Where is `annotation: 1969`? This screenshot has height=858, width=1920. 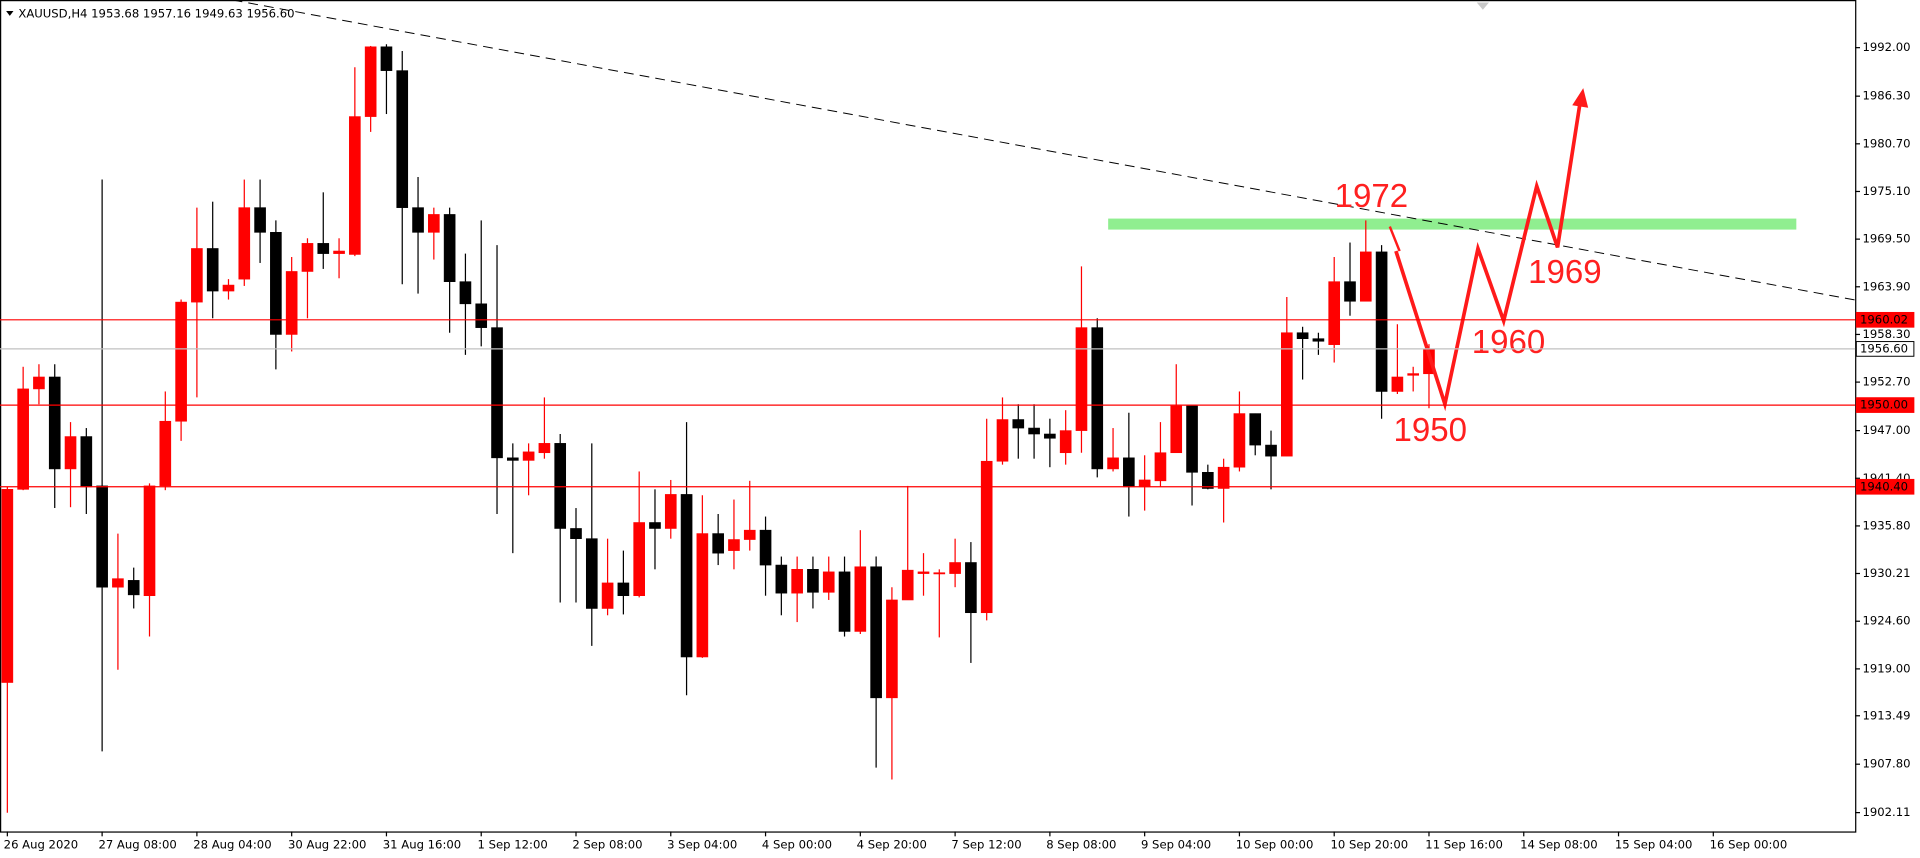
annotation: 1969 is located at coordinates (1565, 272).